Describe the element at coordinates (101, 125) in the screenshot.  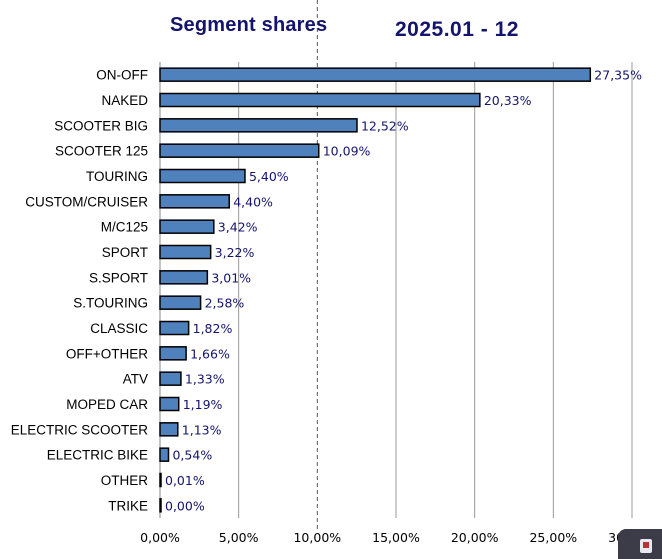
I see `category-label: SCOOTER BIG` at that location.